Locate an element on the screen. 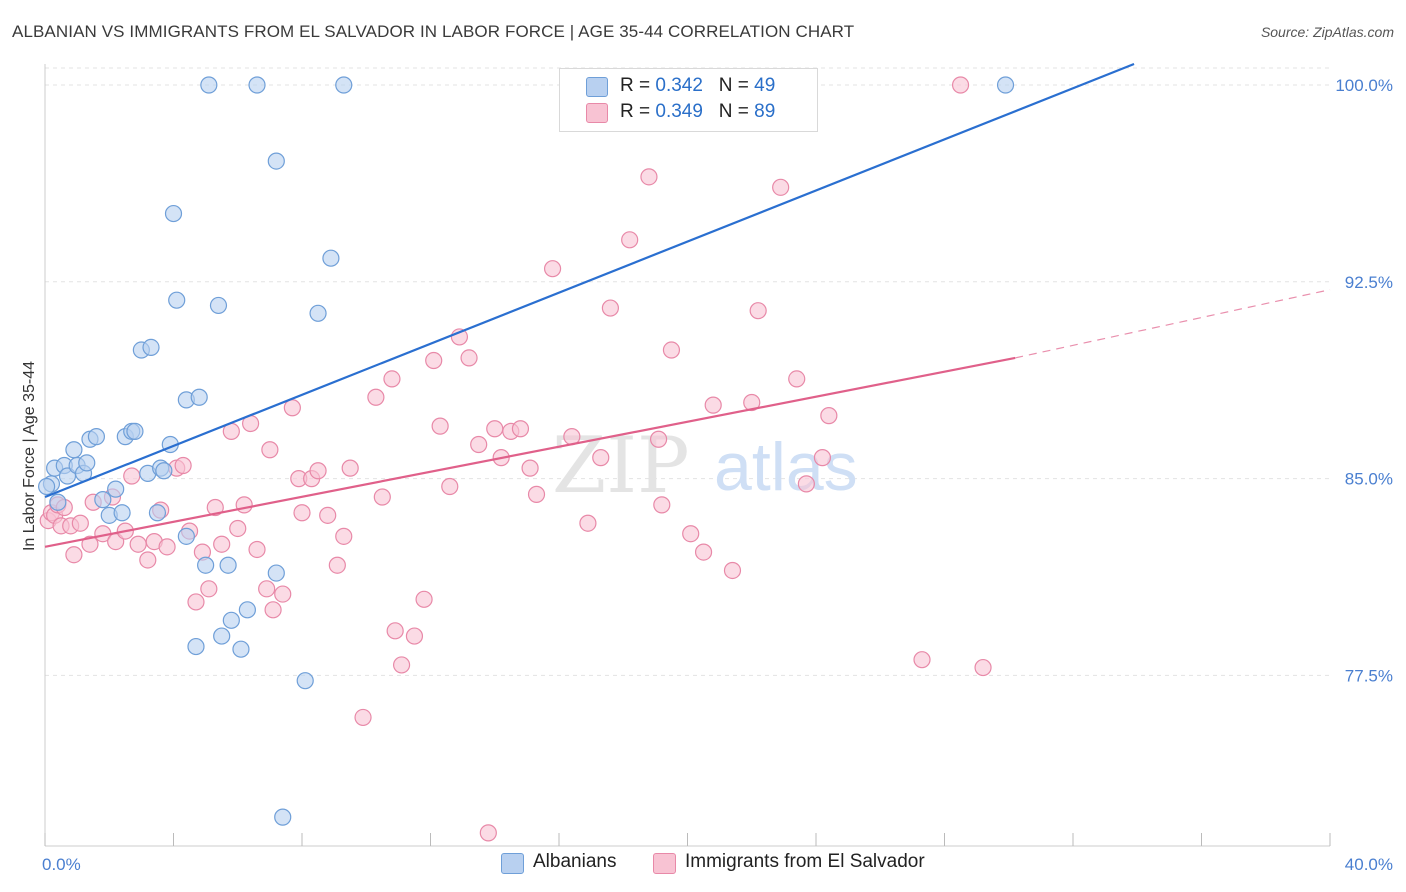 This screenshot has height=892, width=1406. salvador-trend-extension is located at coordinates (1173, 324).